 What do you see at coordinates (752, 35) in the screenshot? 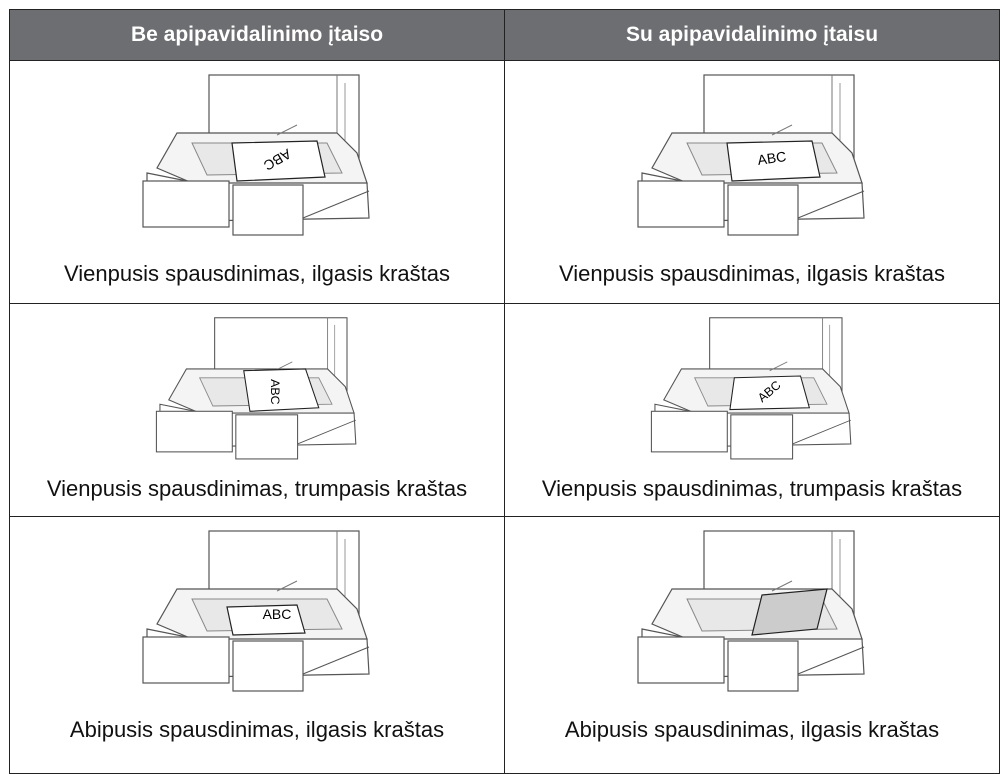
I see `column-header: Su apipavidalinimo įtaisu` at bounding box center [752, 35].